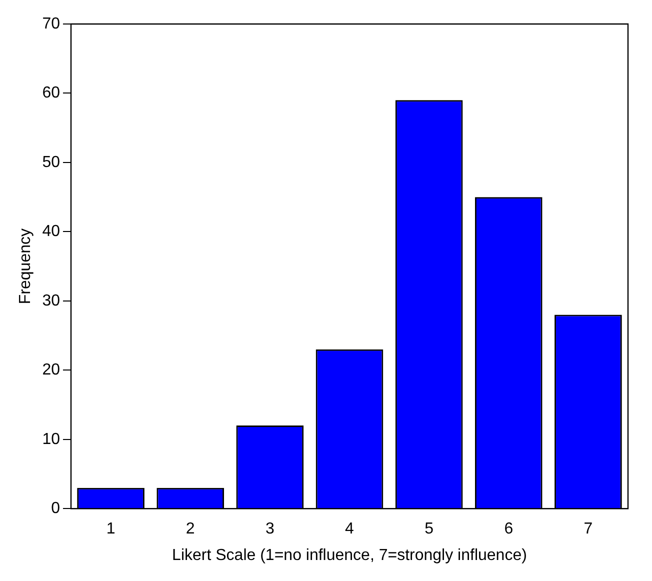  I want to click on y-tick-label: 40, so click(51, 231).